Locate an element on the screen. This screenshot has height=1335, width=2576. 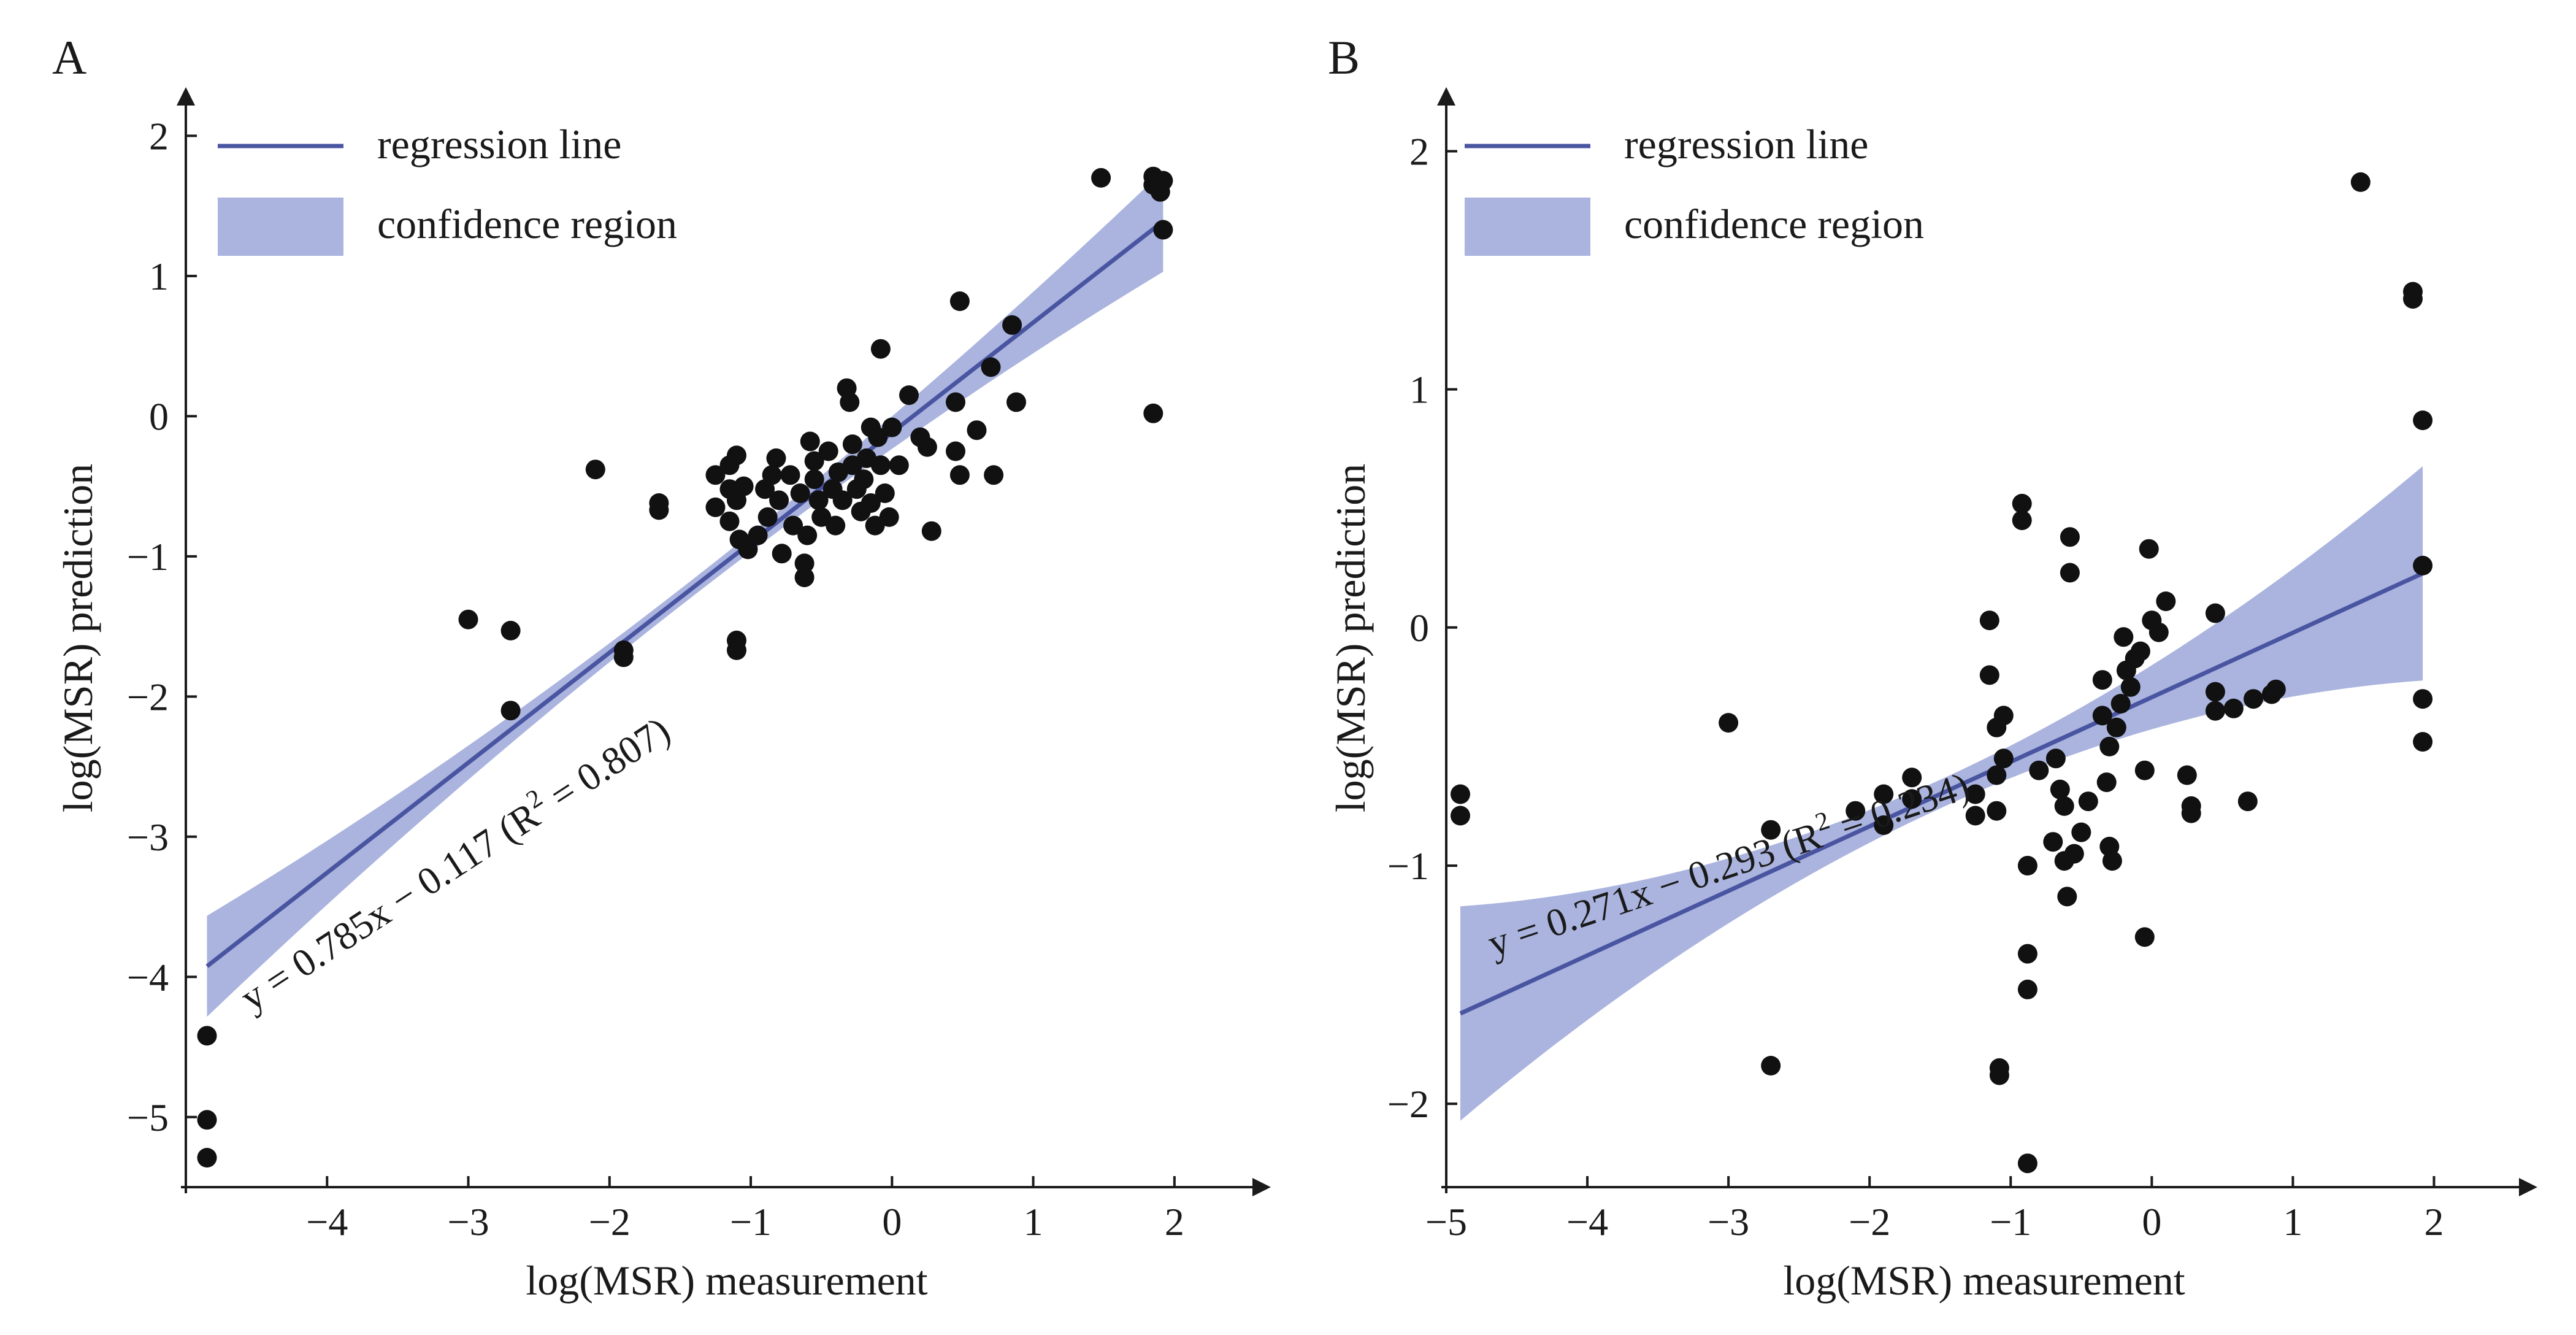
x-tick-label: −4 is located at coordinates (1587, 1222).